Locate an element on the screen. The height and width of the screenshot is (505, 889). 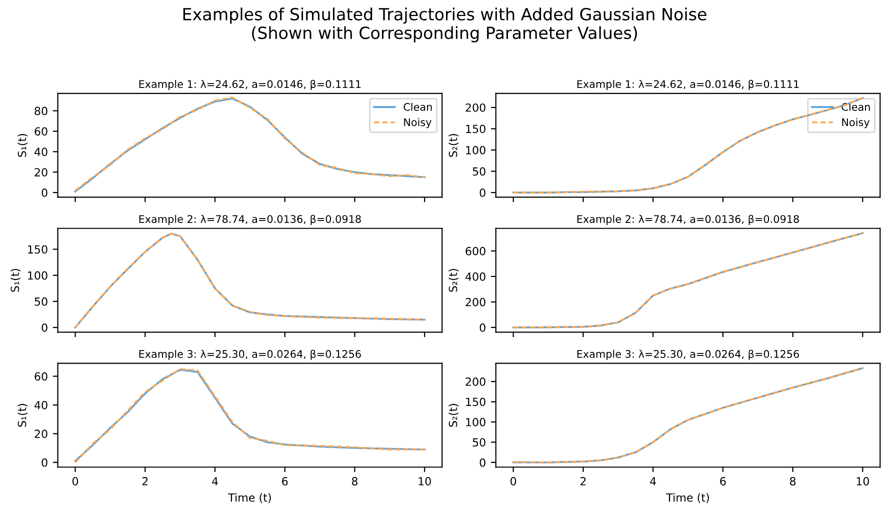
legend-label: Clean is located at coordinates (418, 106).